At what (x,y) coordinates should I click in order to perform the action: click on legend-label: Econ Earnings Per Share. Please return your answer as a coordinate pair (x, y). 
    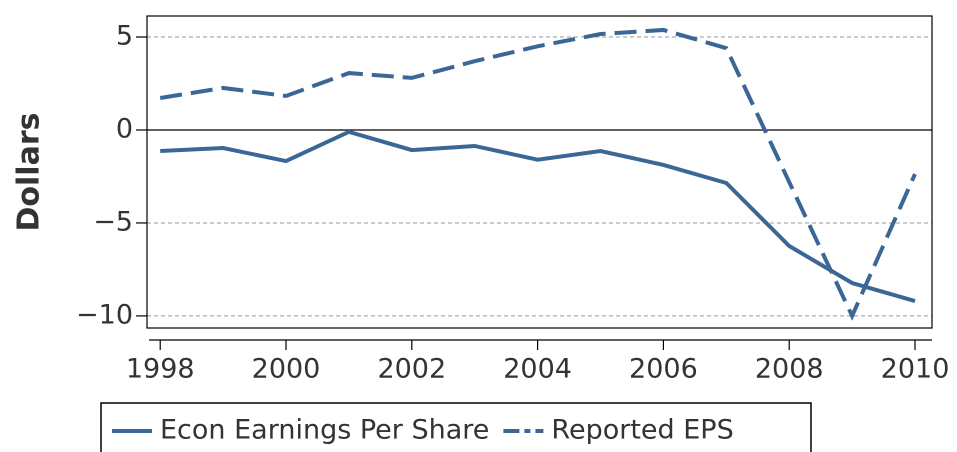
    Looking at the image, I should click on (324, 430).